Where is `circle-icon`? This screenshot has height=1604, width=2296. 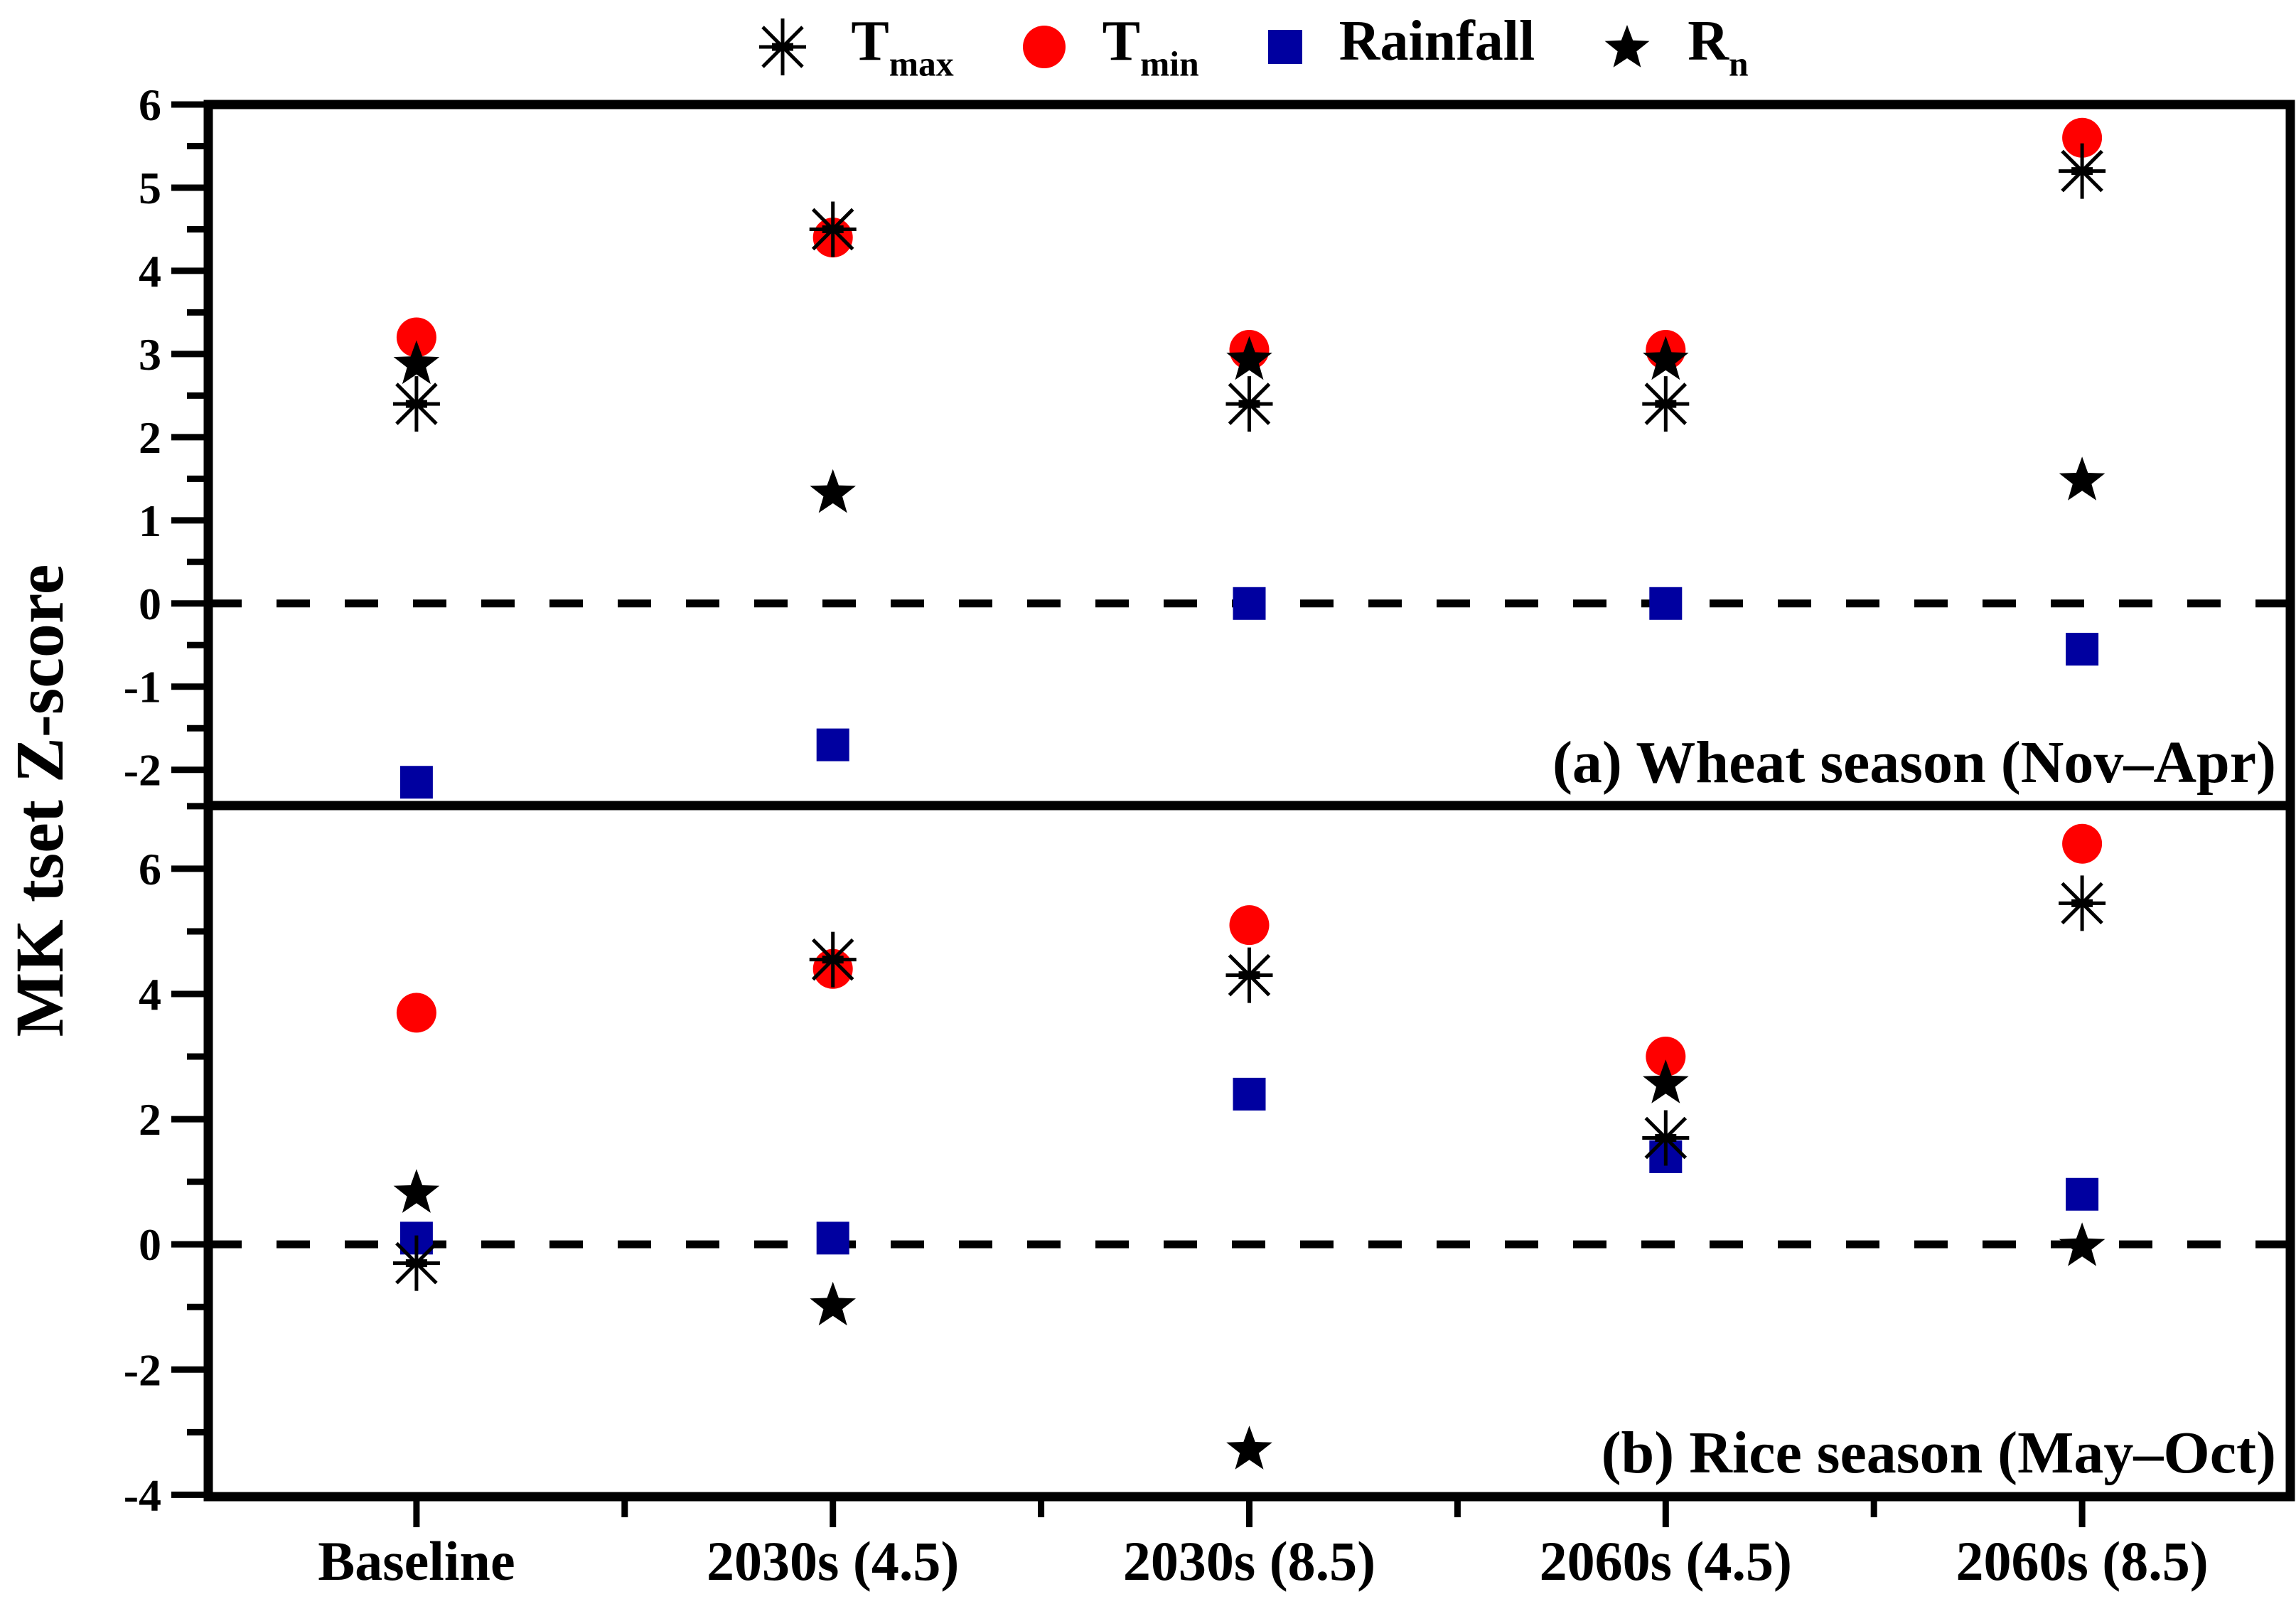
circle-icon is located at coordinates (1044, 47).